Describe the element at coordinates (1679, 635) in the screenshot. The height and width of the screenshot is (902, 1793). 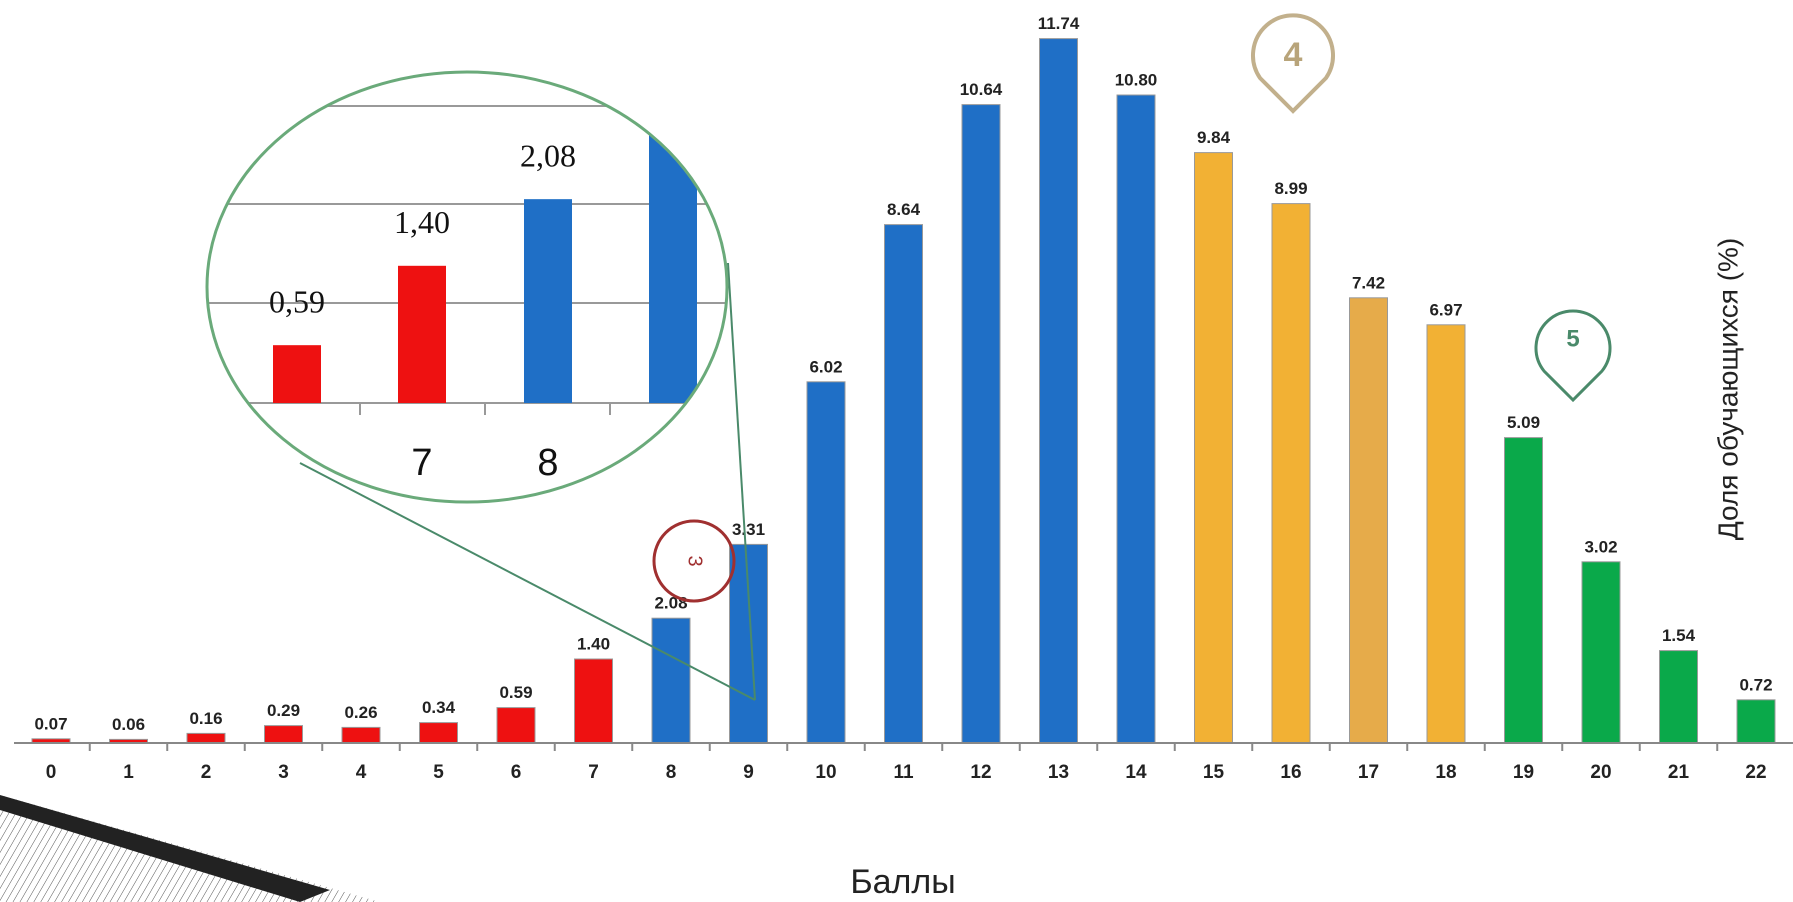
I see `value-label: 1.54` at that location.